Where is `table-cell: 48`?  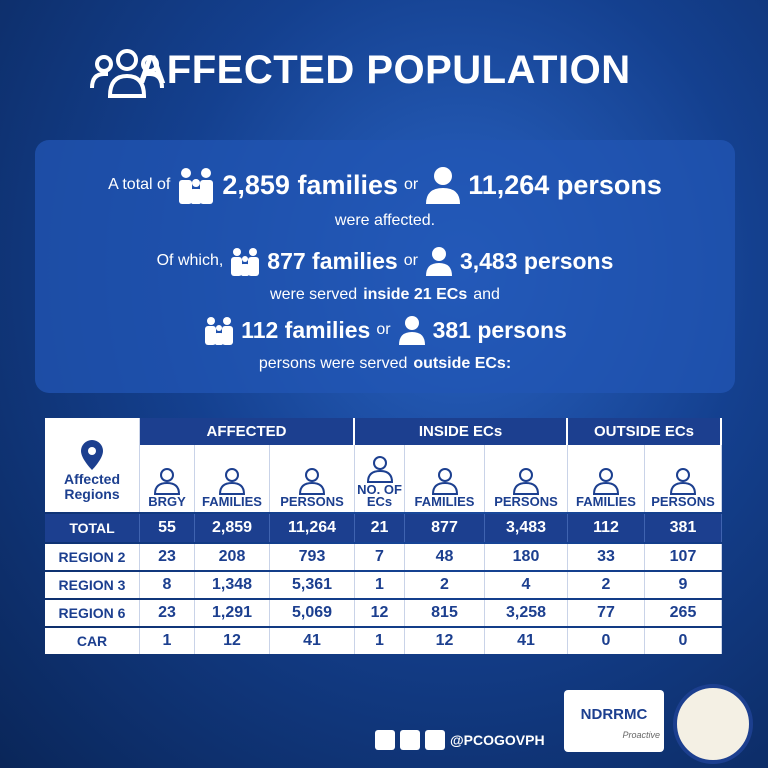
table-cell: 48 is located at coordinates (445, 557).